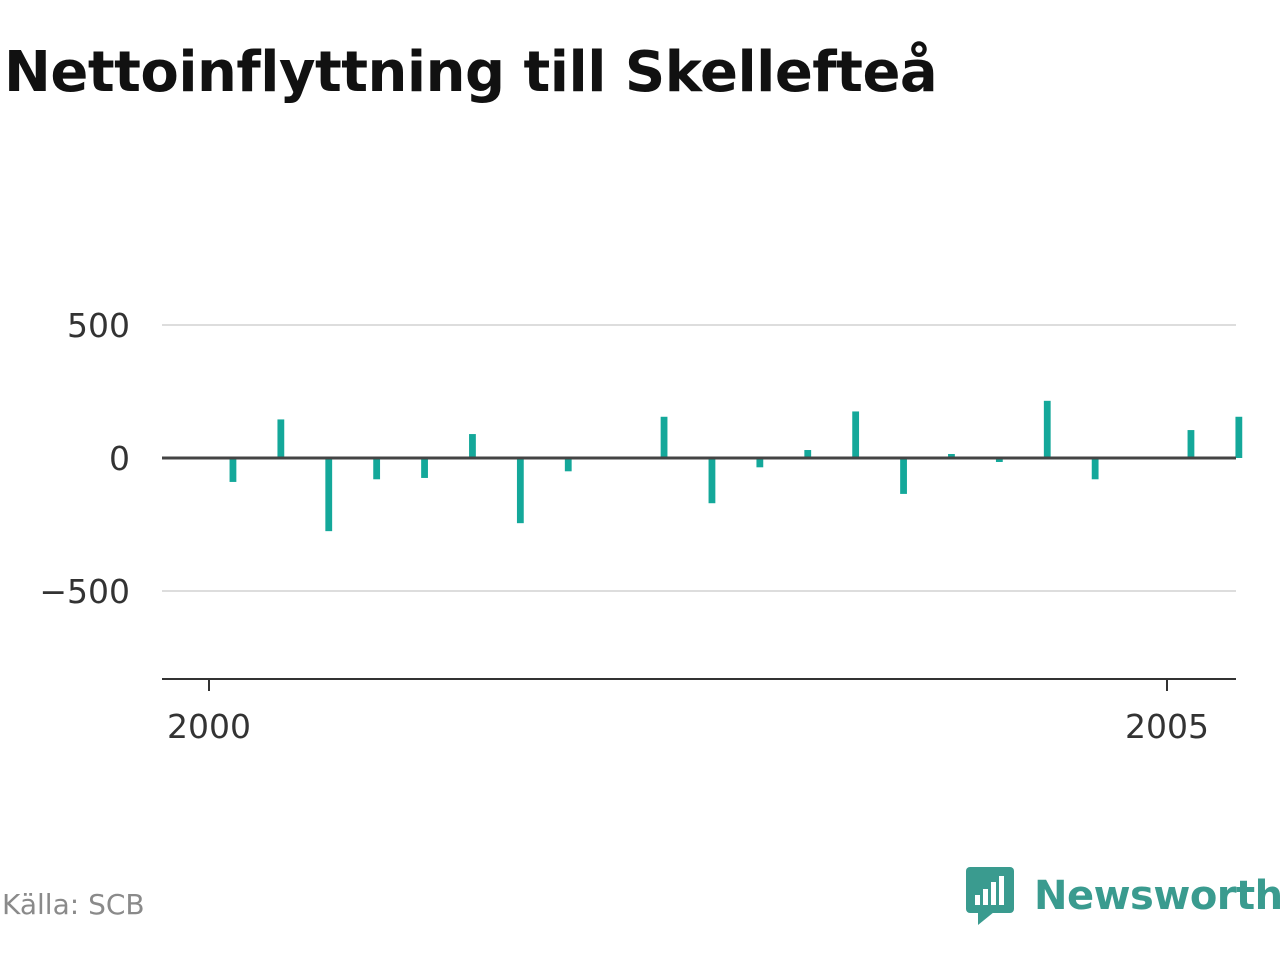 The width and height of the screenshot is (1280, 960). Describe the element at coordinates (736, 466) in the screenshot. I see `bars-group` at that location.